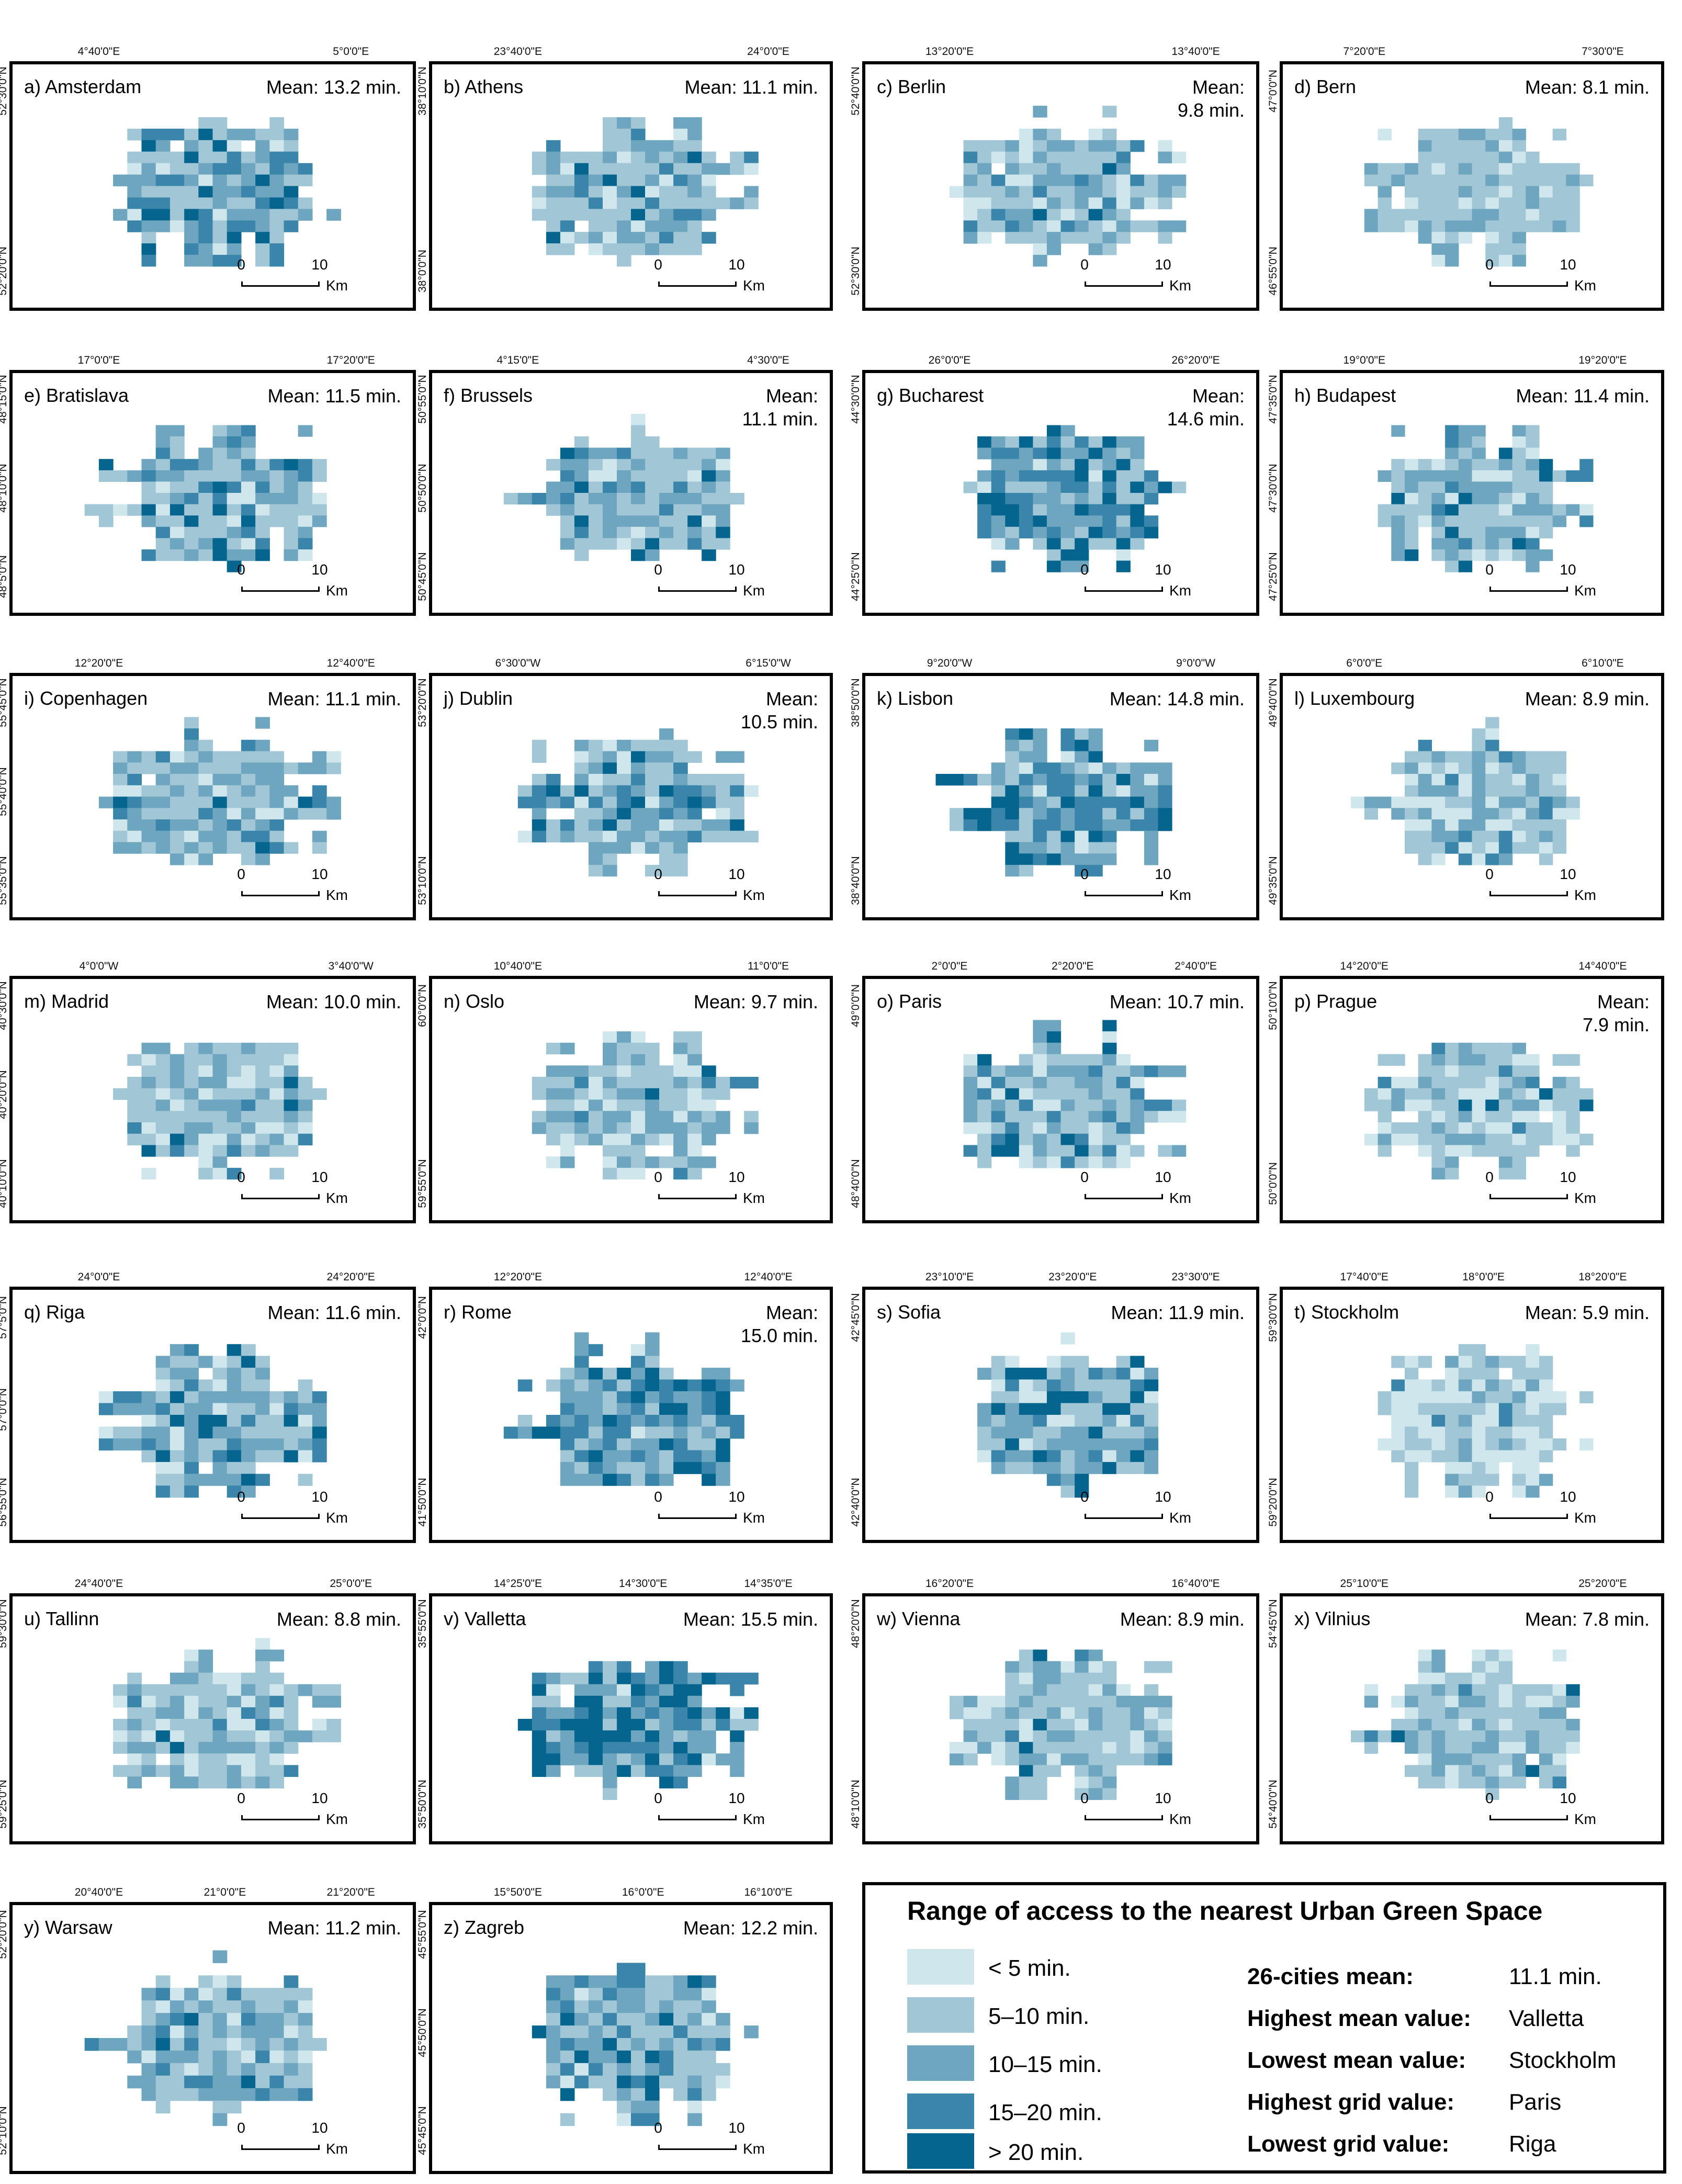 The height and width of the screenshot is (2184, 1682). I want to click on scale-bar: 0 10 Km, so click(317, 887).